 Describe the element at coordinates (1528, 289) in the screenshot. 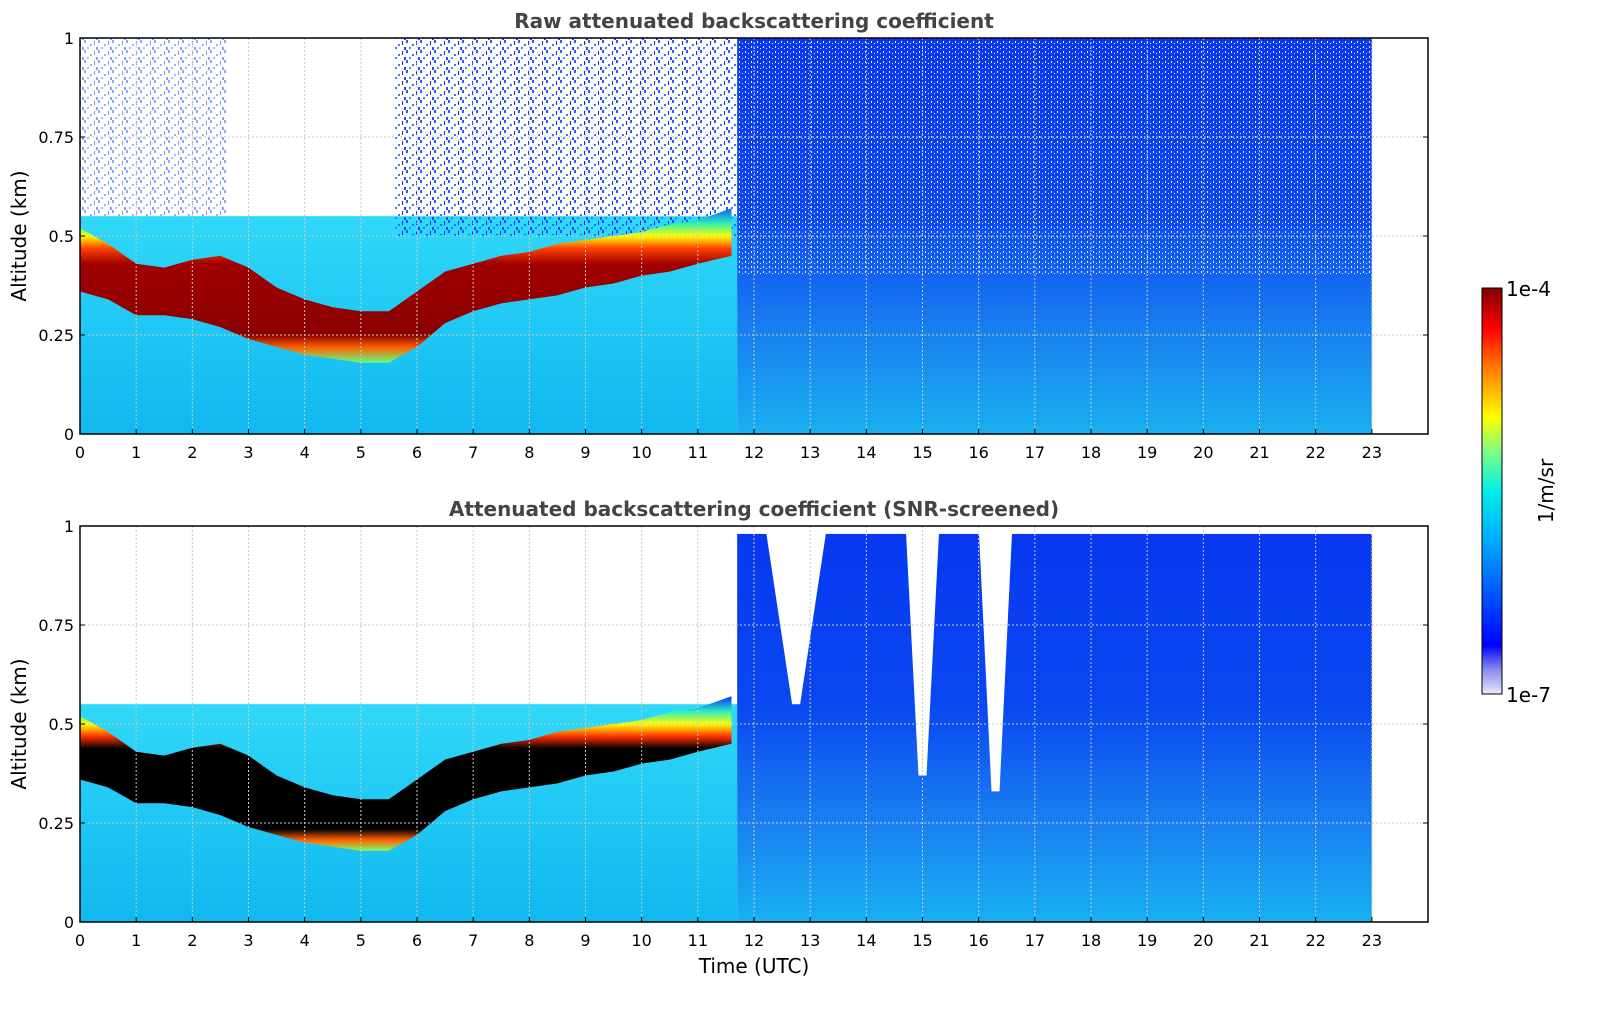

I see `colorbar-max-label: 1e-4` at that location.